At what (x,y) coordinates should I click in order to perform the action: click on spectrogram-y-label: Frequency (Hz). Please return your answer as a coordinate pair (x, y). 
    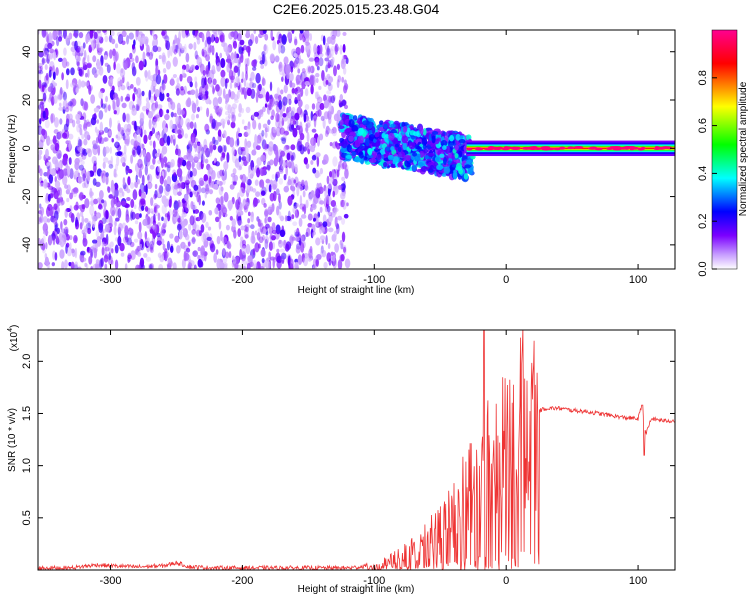
    Looking at the image, I should click on (12, 149).